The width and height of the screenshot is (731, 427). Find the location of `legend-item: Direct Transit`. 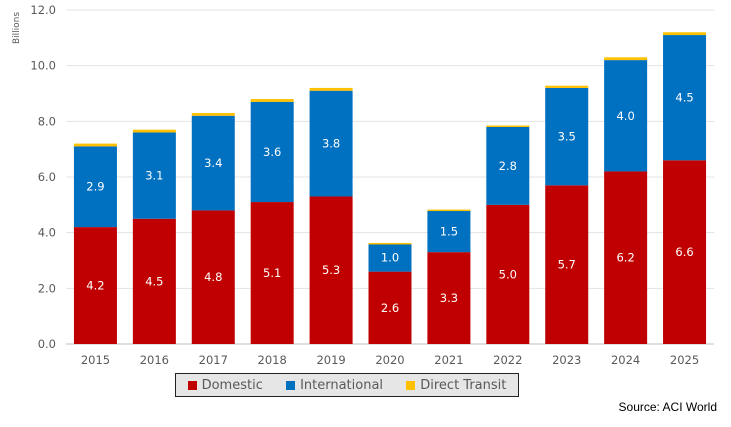

legend-item: Direct Transit is located at coordinates (456, 385).